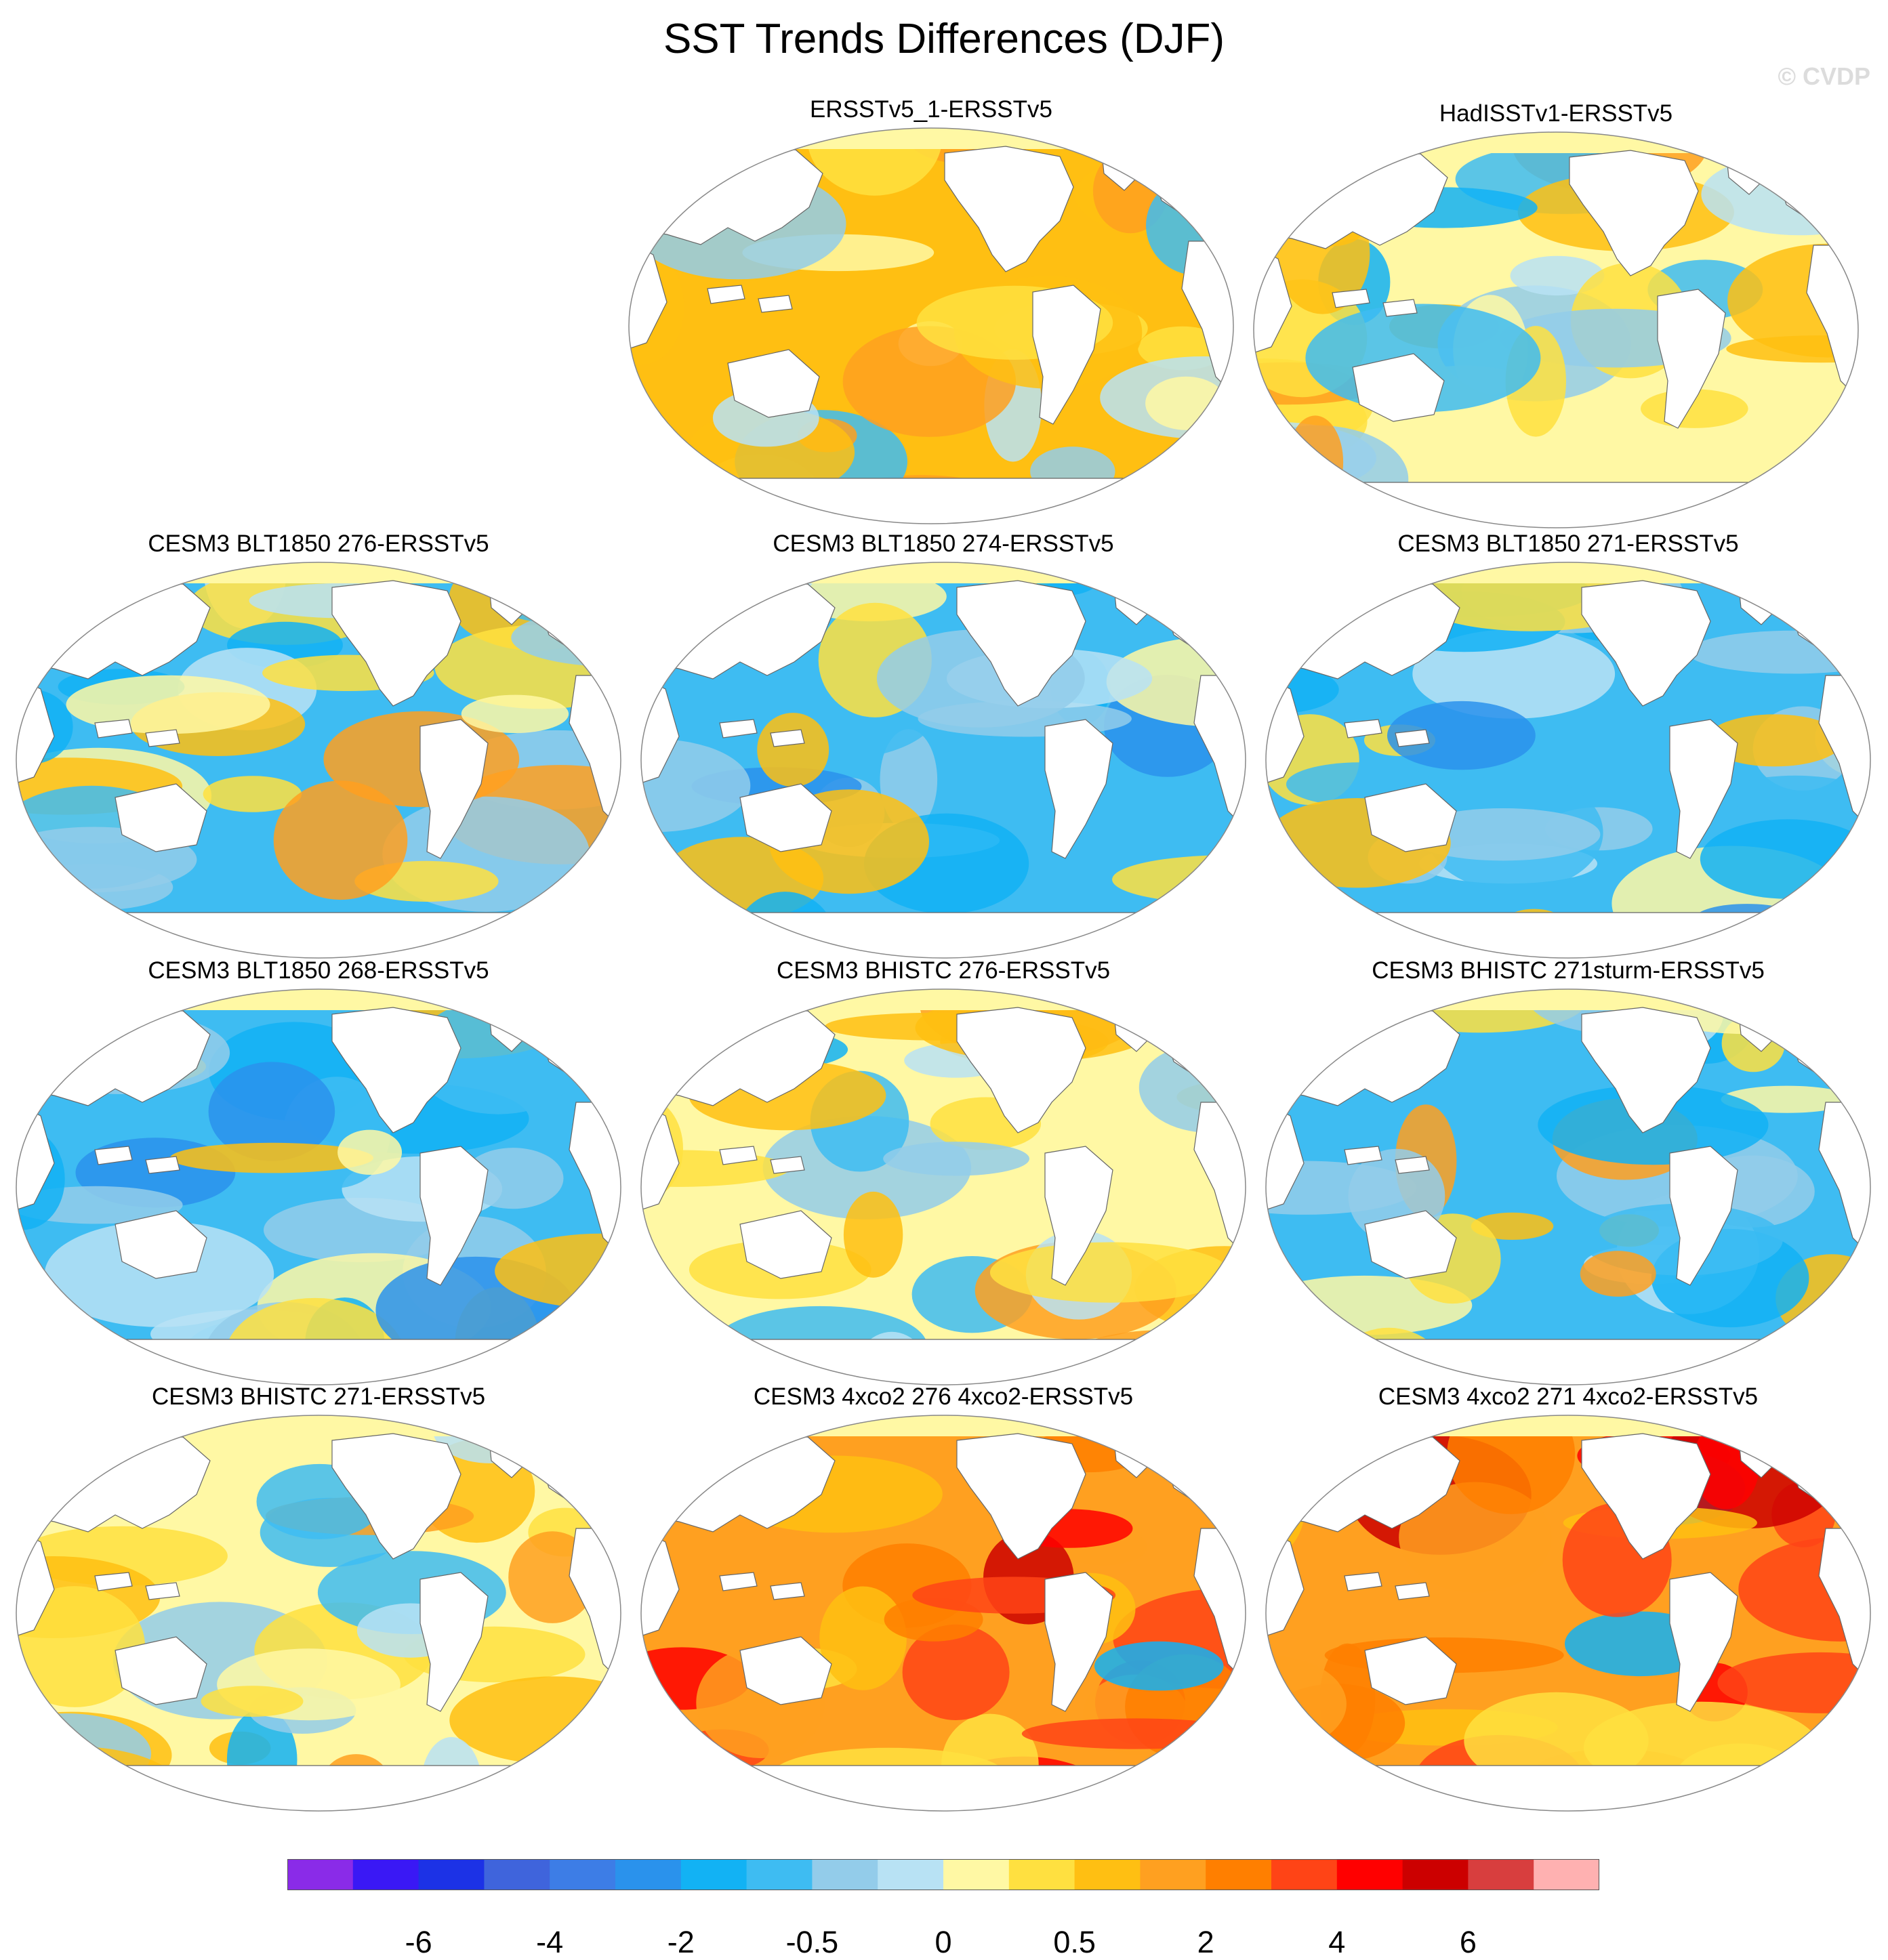 This screenshot has width=1888, height=1960. I want to click on map-panel-hadisstv1: HadISSTv1-ERSSTv5, so click(1556, 317).